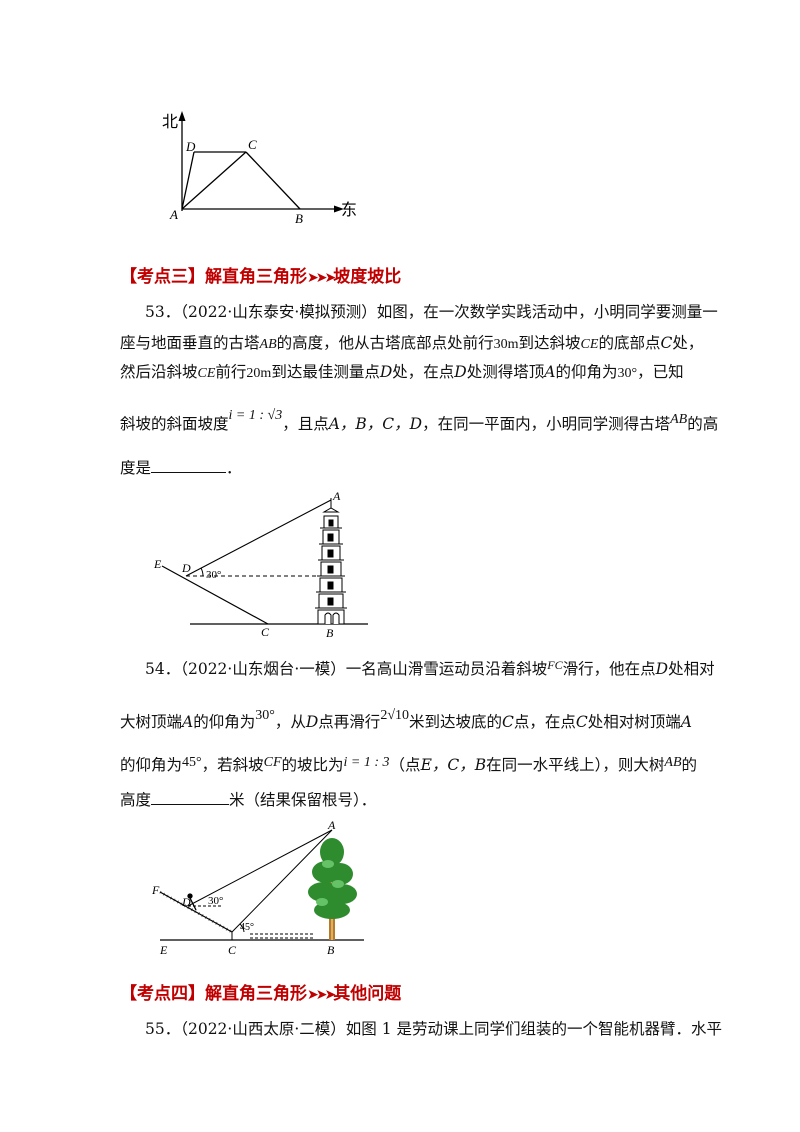  I want to click on section-3-bracket: 【考点三】解直角三角形, so click(213, 277).